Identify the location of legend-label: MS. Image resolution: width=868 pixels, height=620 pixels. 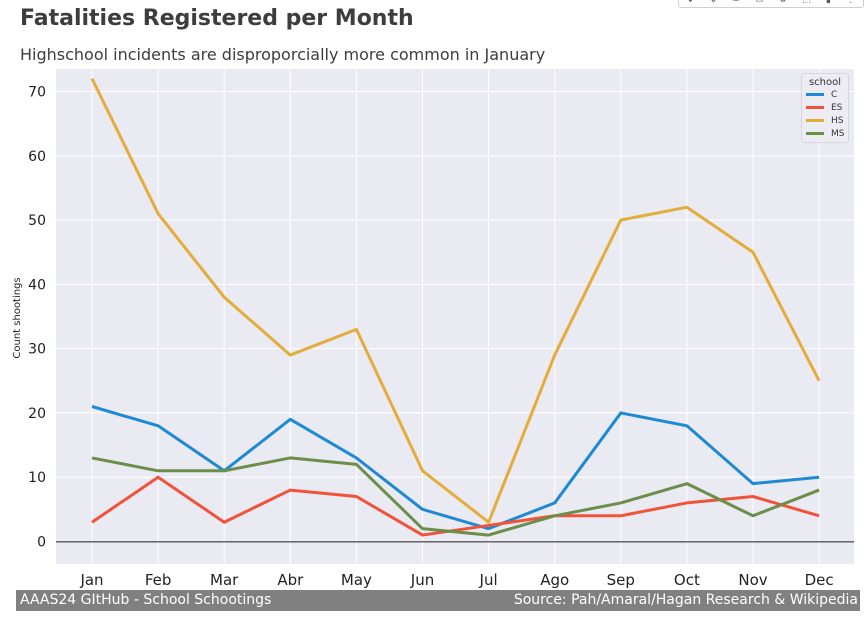
(838, 133).